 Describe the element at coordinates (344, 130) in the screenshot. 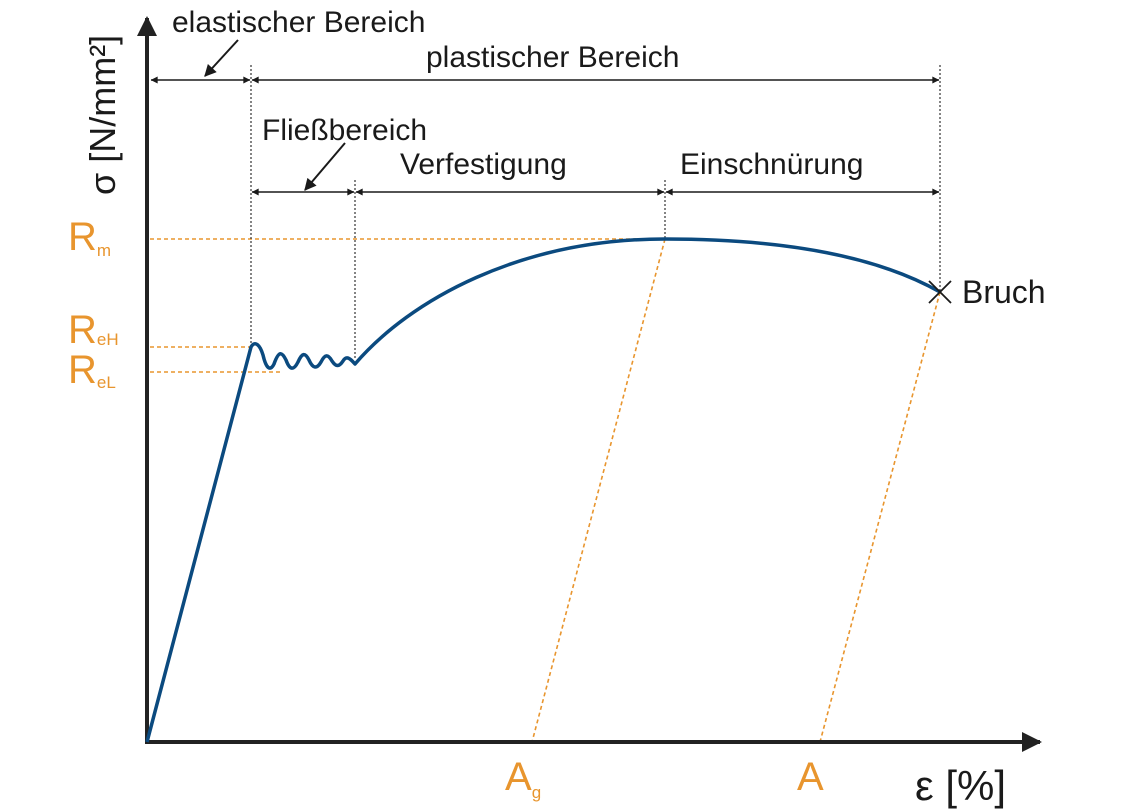

I see `yield-region-label: Fließbereich` at that location.